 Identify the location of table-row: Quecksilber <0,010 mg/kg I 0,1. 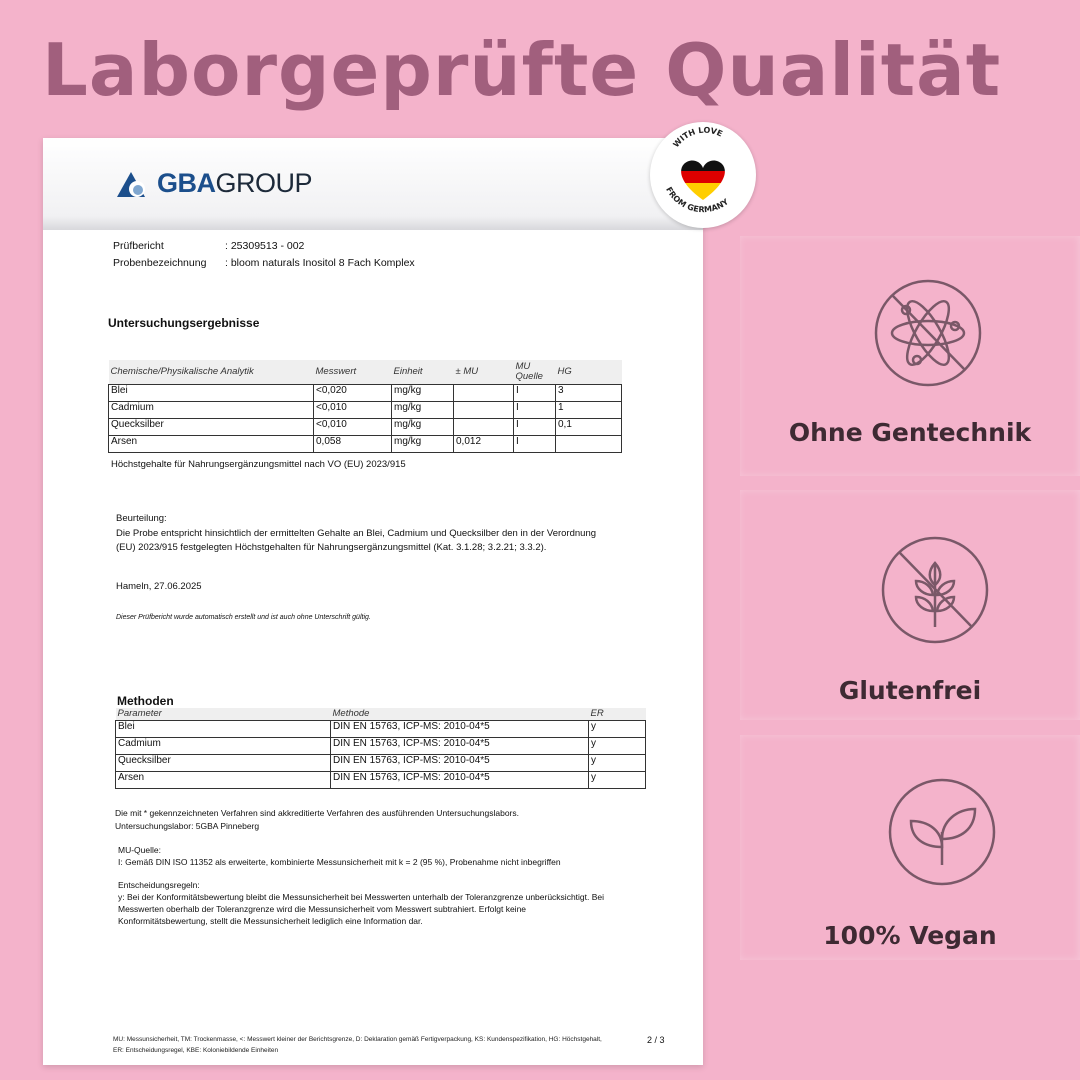
(365, 426).